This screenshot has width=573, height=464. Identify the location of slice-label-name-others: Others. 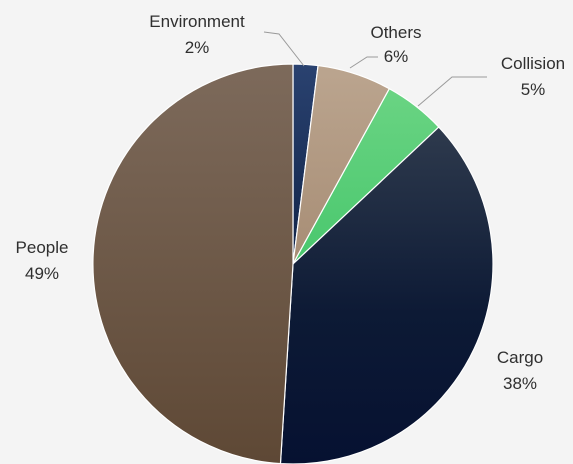
(395, 32).